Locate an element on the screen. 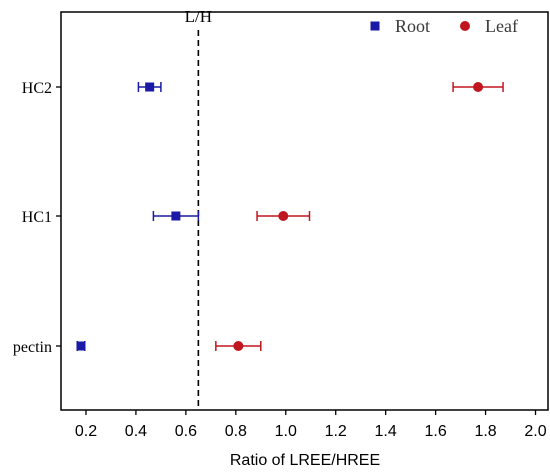 This screenshot has width=550, height=475. x-tick-label: 0.8 is located at coordinates (236, 431).